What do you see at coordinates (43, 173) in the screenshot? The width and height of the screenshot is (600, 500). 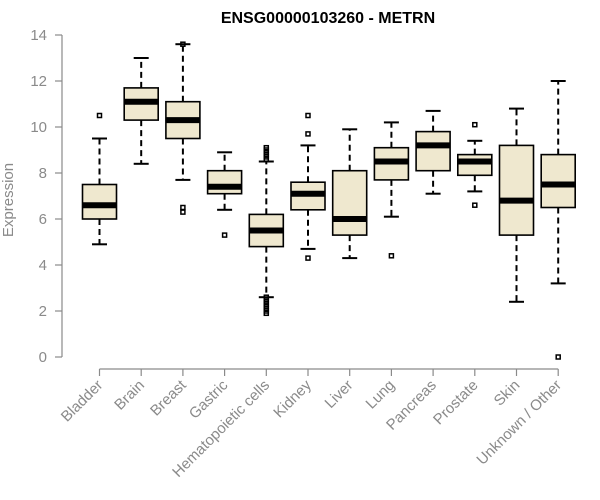 I see `y-tick-label: 8` at bounding box center [43, 173].